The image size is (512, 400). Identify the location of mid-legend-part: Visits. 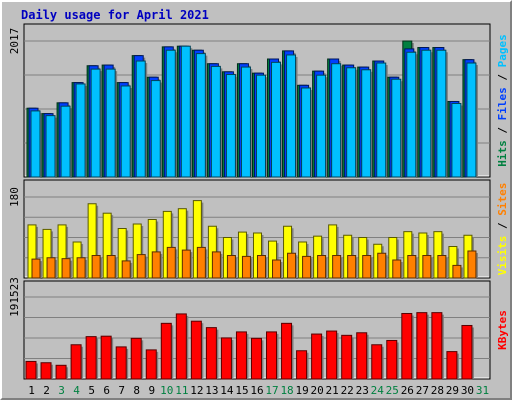
(502, 256).